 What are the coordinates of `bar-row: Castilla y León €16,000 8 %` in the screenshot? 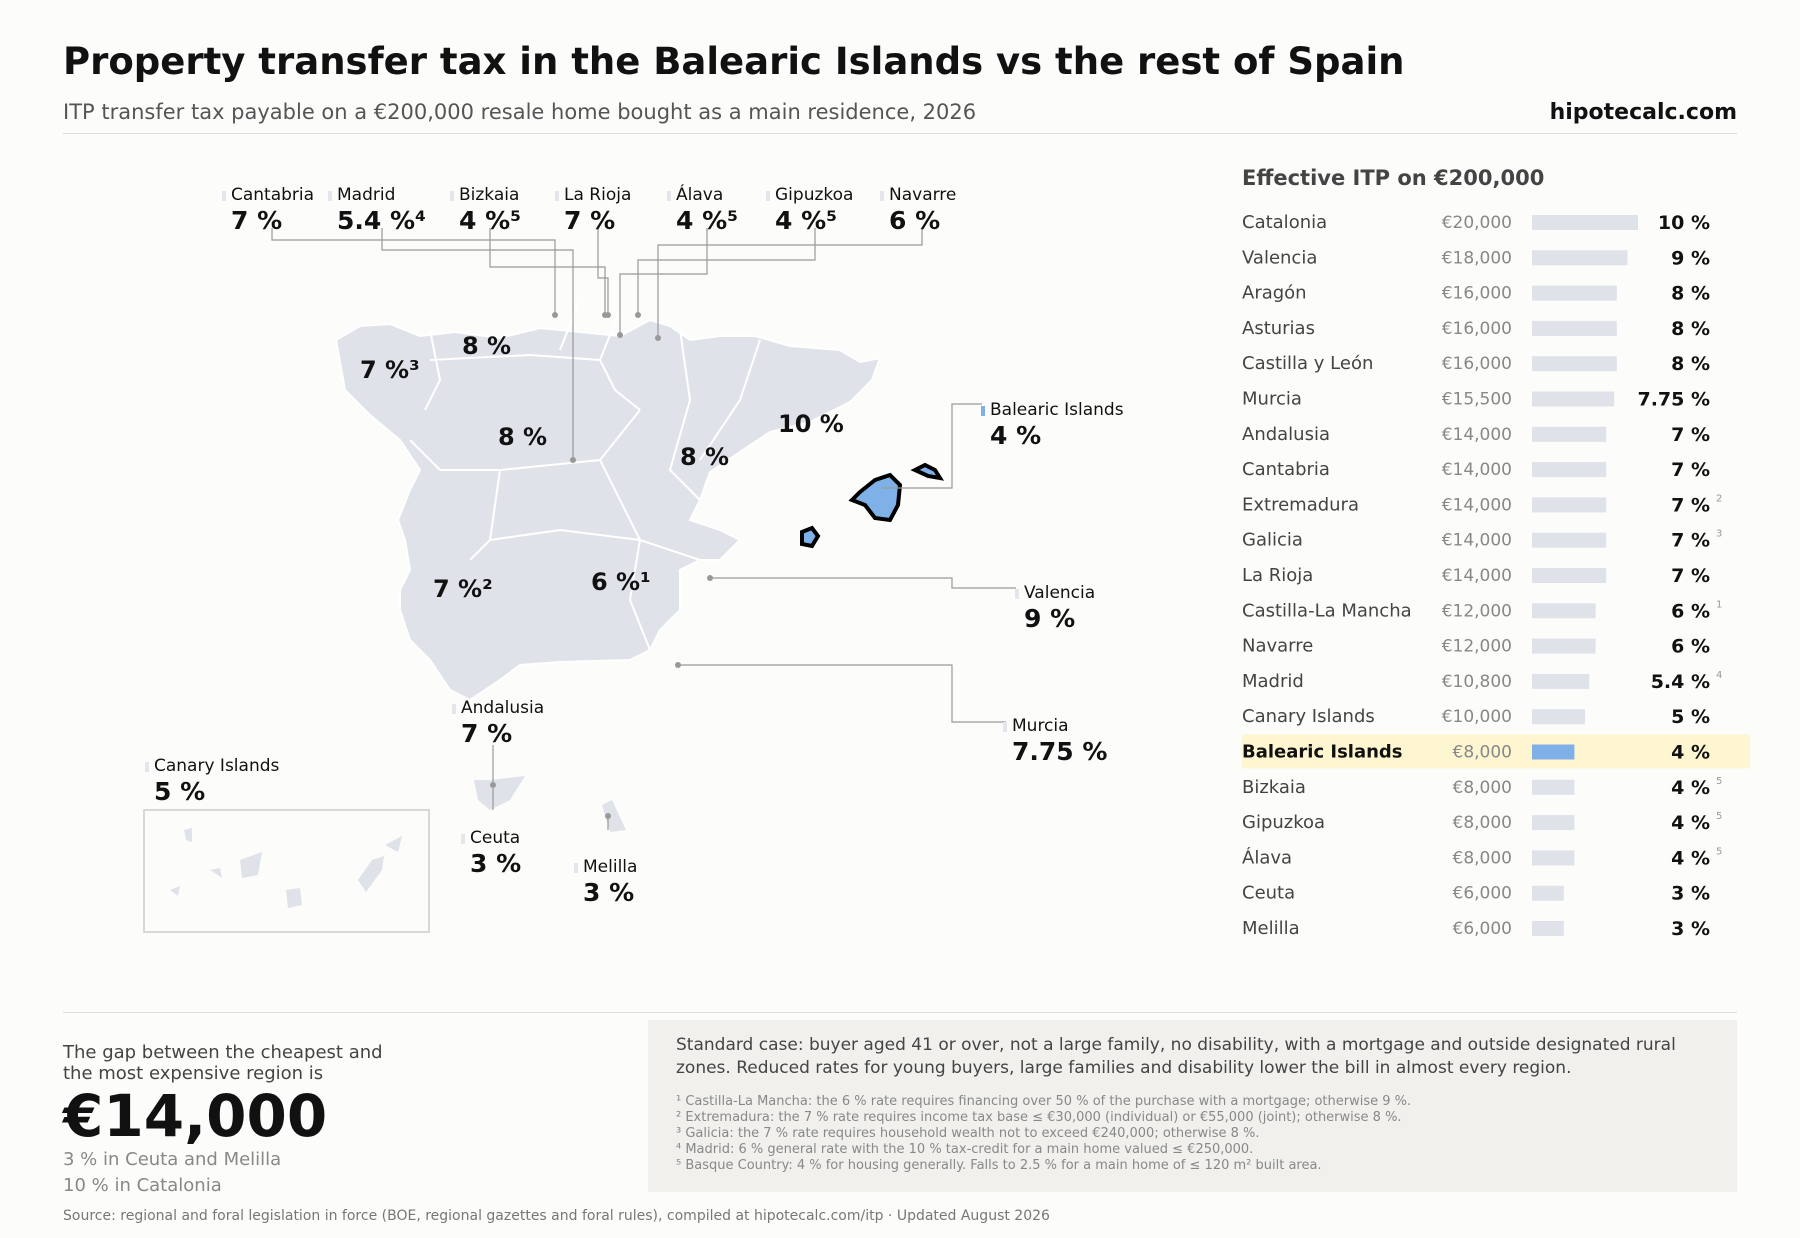 It's located at (1476, 364).